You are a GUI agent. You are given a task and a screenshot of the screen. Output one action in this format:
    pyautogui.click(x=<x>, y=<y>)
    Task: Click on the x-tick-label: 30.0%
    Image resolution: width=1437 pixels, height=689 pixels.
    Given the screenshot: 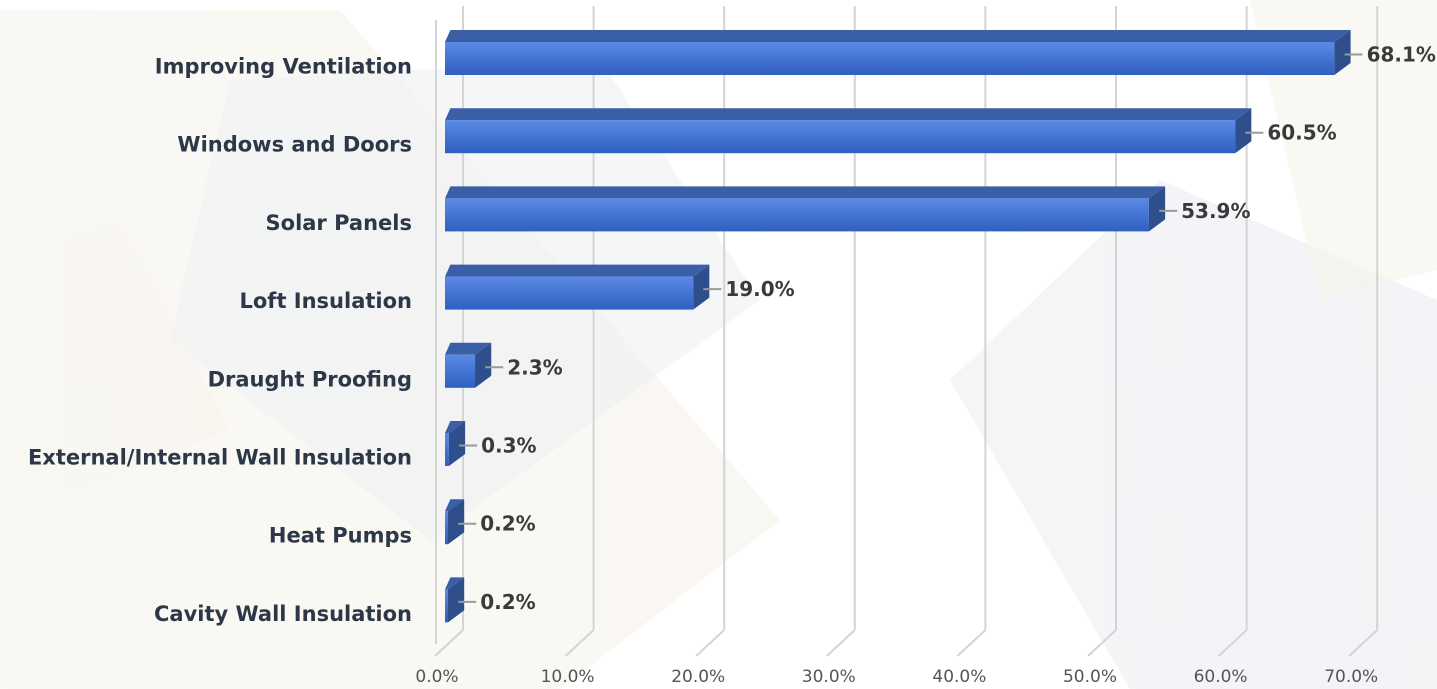 What is the action you would take?
    pyautogui.click(x=829, y=677)
    